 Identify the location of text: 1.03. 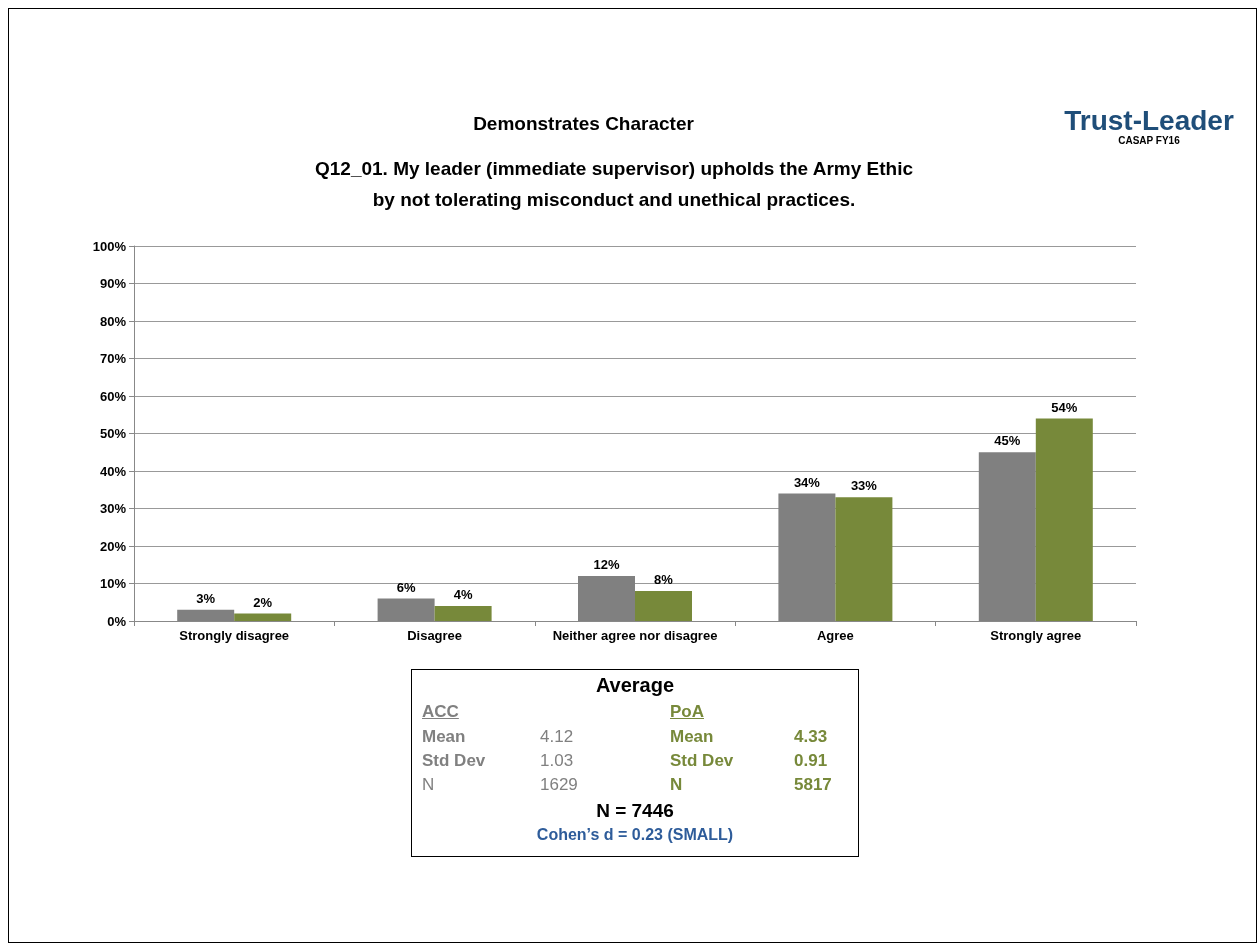
(557, 761).